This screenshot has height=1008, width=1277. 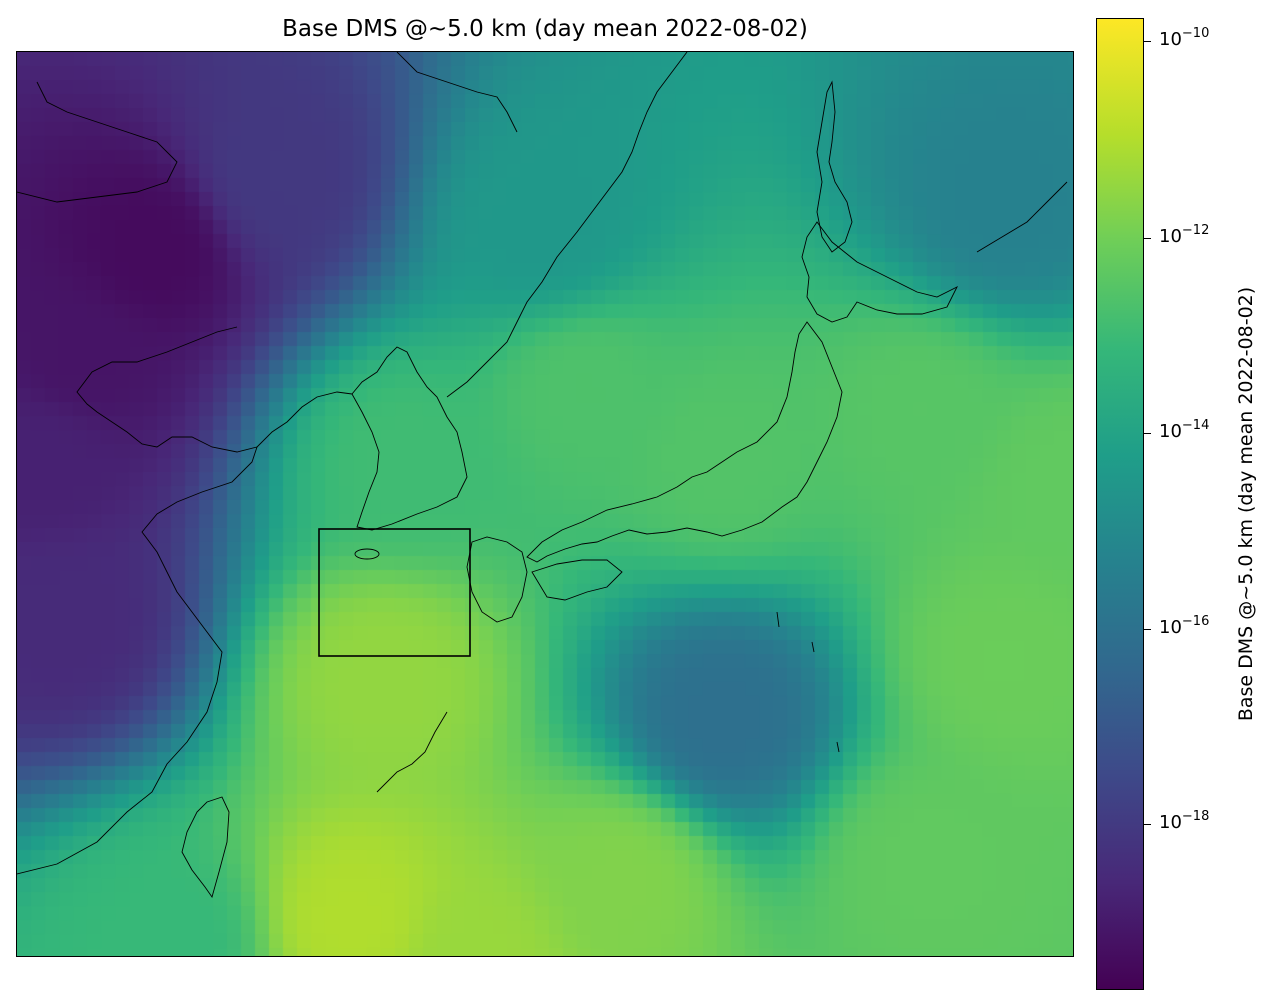 What do you see at coordinates (205, 847) in the screenshot?
I see `taiwan-coastline` at bounding box center [205, 847].